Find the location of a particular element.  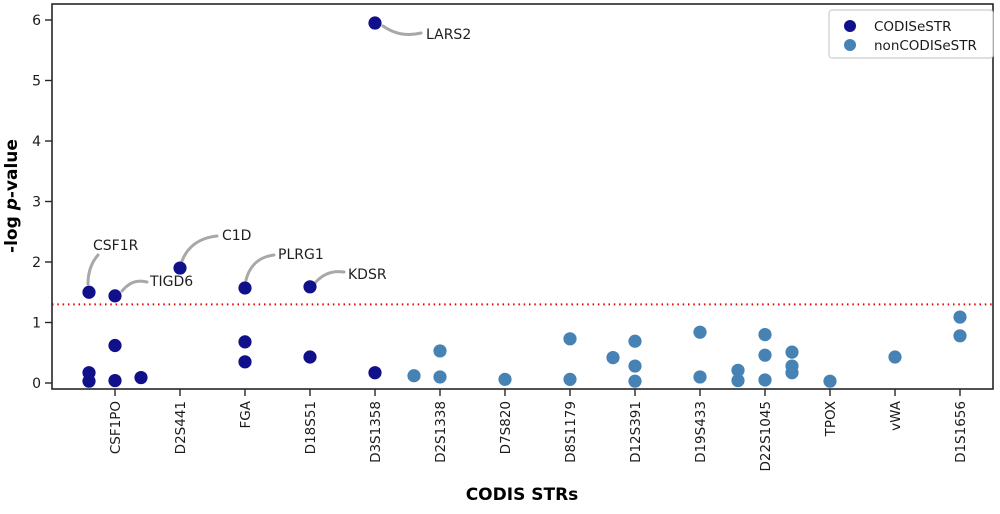

gene-annotation-label: KDSR is located at coordinates (367, 275).